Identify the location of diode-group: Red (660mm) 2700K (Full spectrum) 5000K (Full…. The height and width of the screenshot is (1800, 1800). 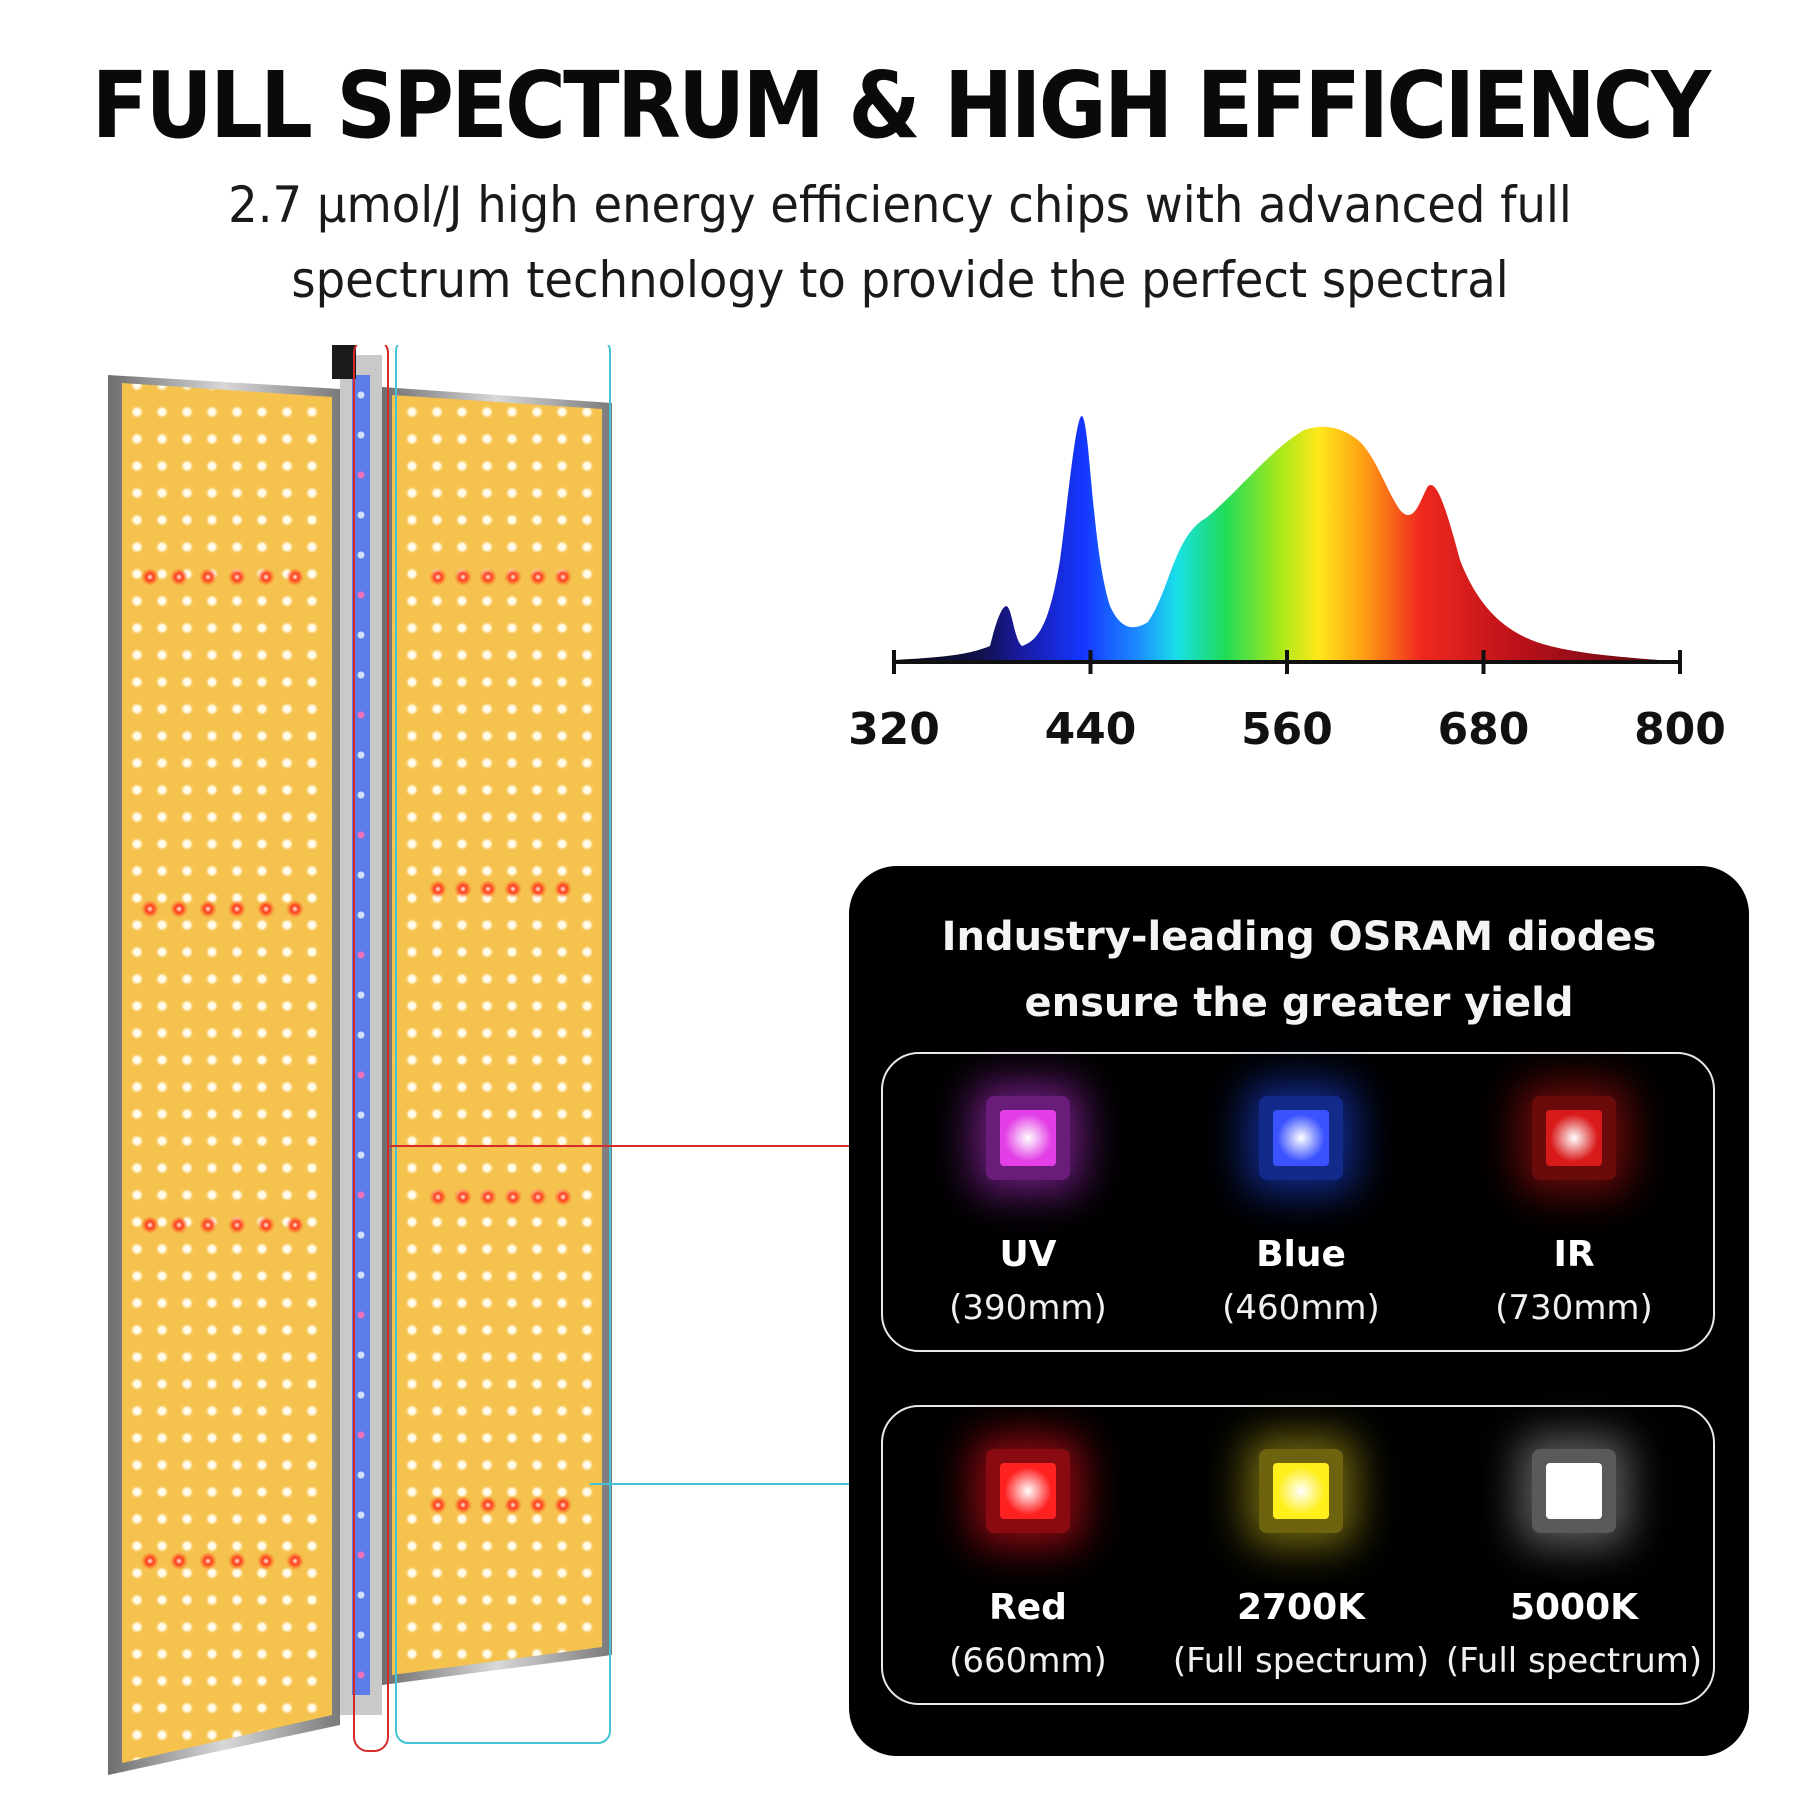
(1298, 1555).